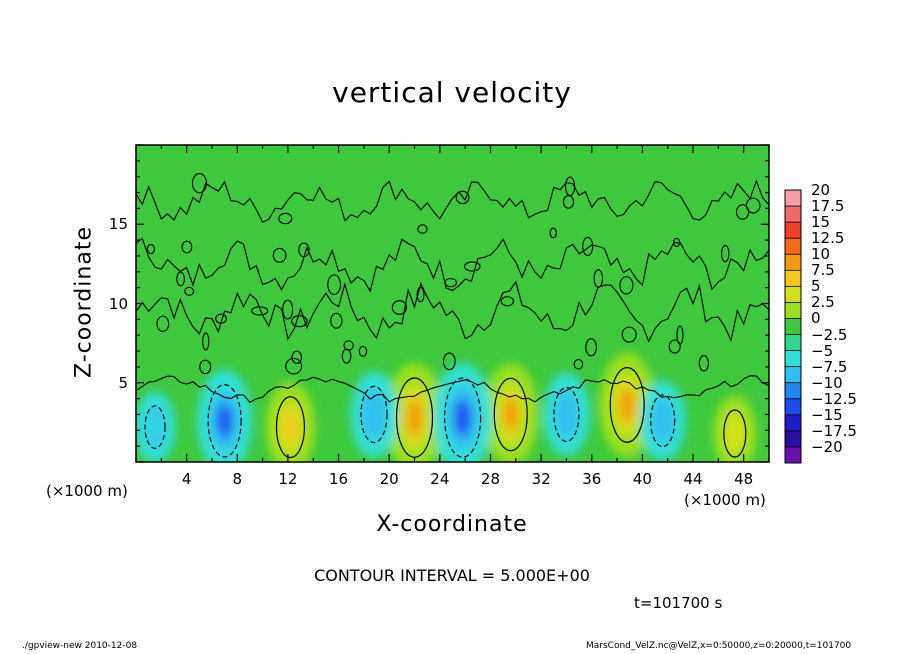 This screenshot has width=904, height=654. What do you see at coordinates (452, 524) in the screenshot?
I see `x-axis-label: X-coordinate` at bounding box center [452, 524].